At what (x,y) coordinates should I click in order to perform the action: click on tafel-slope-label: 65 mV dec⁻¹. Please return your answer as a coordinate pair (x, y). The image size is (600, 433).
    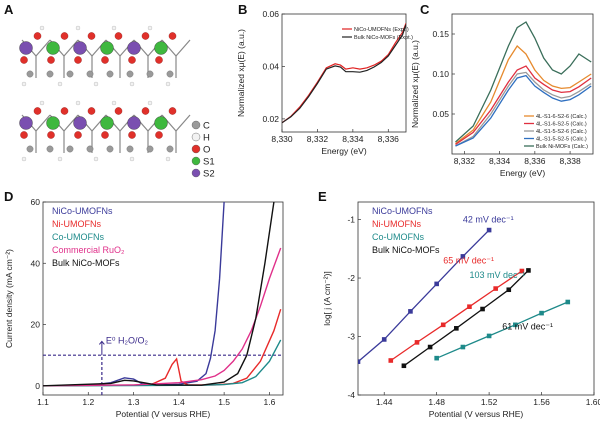
    Looking at the image, I should click on (468, 260).